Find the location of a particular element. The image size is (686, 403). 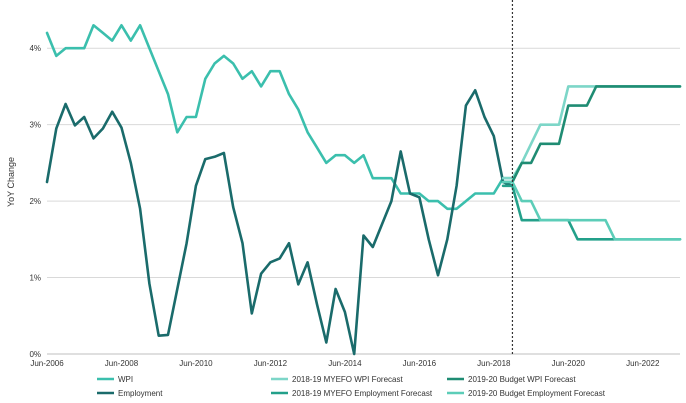

legend-label: Employment is located at coordinates (140, 393).